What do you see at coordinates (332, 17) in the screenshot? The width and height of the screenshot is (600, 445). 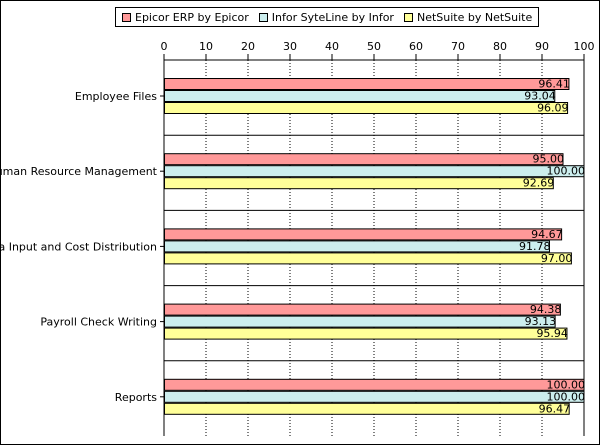 I see `legend-label-infor: Infor SyteLine by Infor` at bounding box center [332, 17].